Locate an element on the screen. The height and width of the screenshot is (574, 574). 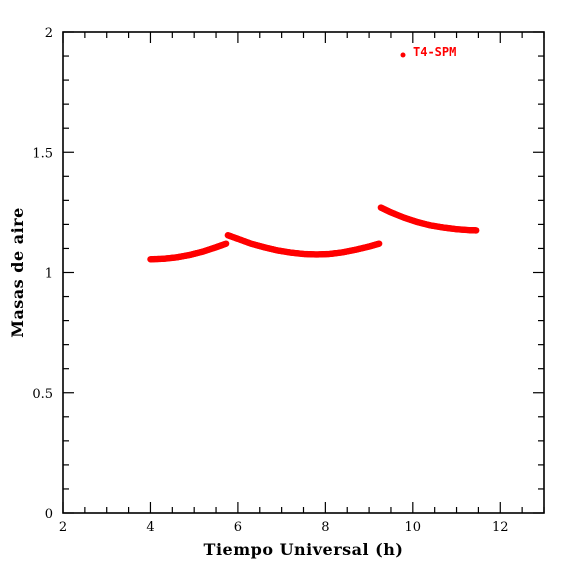
y-tick-label: 0.5 is located at coordinates (42, 394).